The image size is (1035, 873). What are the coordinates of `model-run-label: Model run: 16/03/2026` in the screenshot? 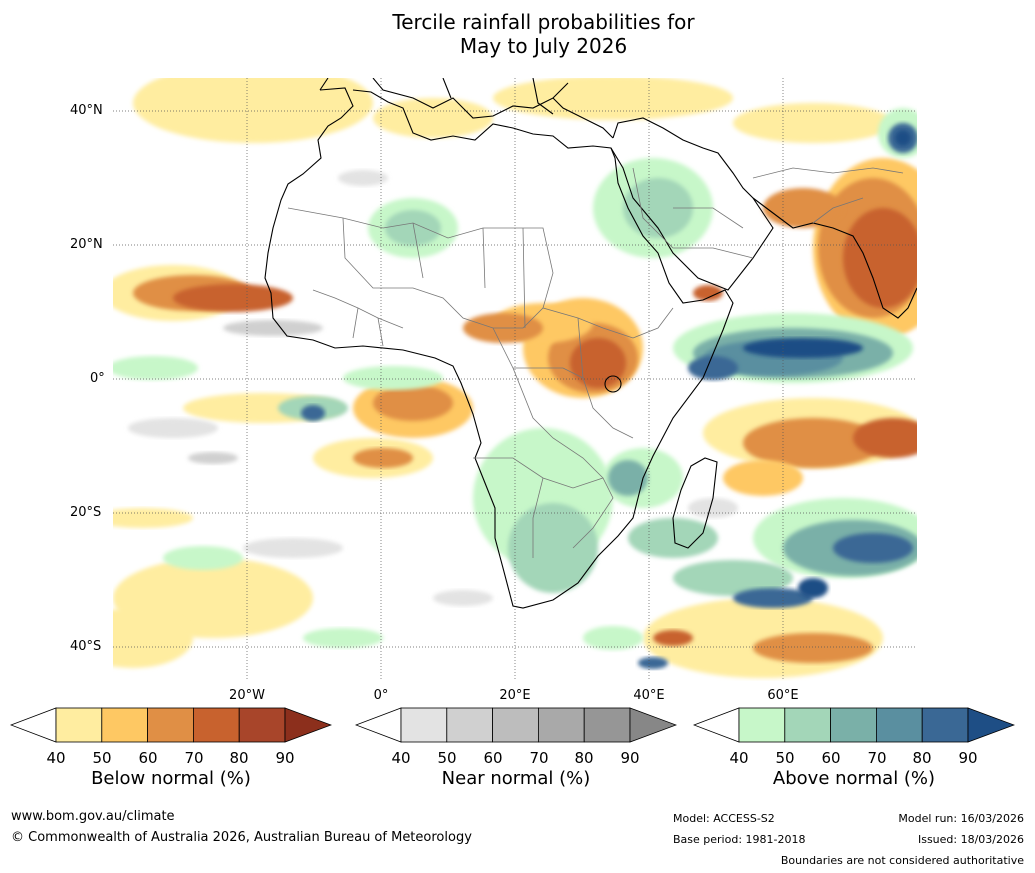 It's located at (961, 818).